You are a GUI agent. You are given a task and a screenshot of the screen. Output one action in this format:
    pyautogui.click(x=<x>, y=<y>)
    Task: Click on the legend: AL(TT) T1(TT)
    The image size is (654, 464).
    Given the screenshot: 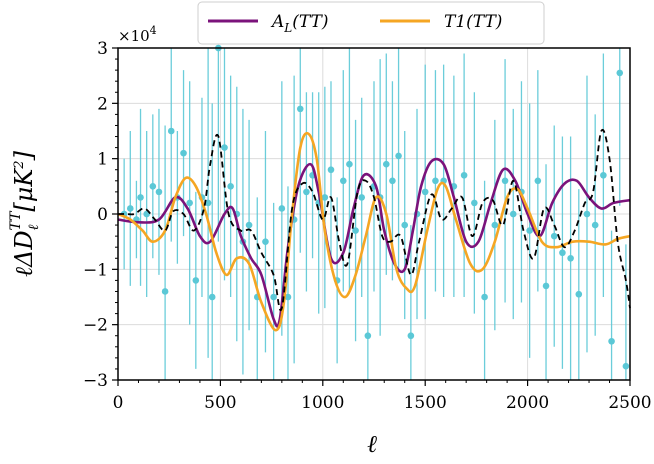 What is the action you would take?
    pyautogui.click(x=371, y=23)
    